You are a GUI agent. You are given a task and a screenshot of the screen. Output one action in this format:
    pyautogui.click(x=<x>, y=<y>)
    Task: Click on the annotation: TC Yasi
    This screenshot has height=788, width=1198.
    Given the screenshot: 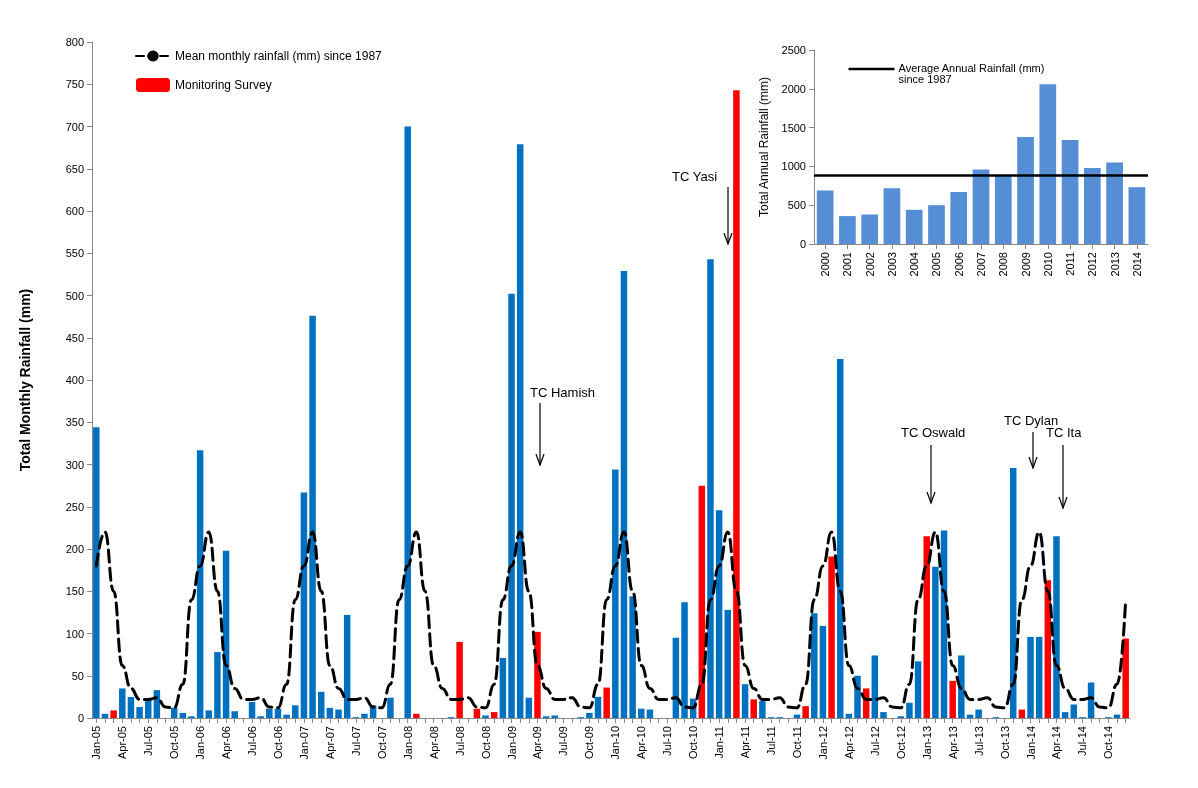 What is the action you would take?
    pyautogui.click(x=695, y=176)
    